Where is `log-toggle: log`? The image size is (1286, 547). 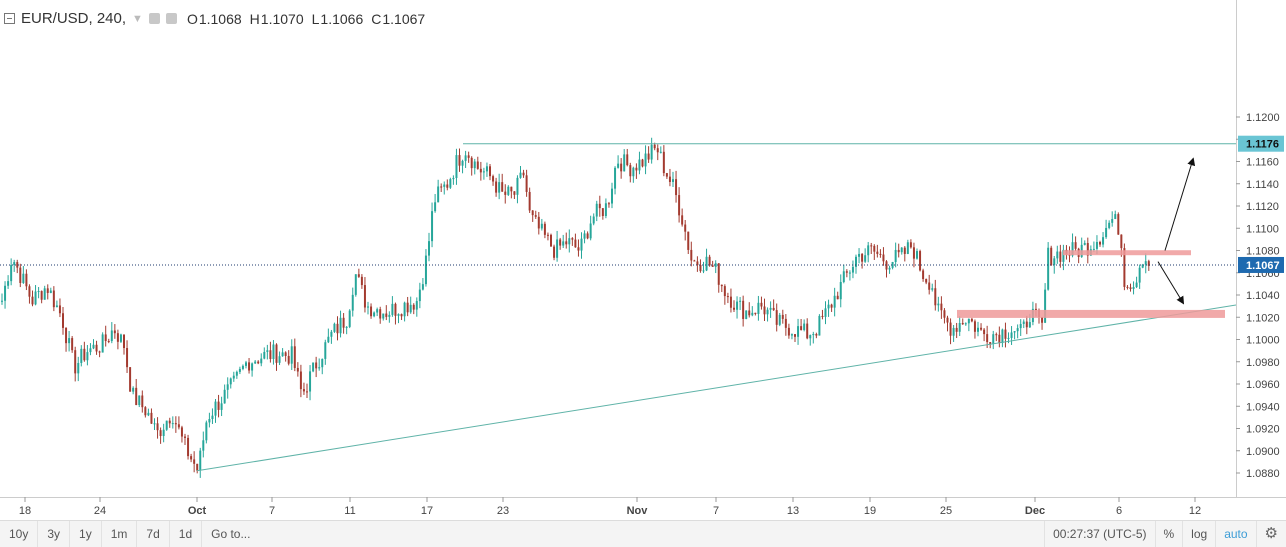 log-toggle: log is located at coordinates (1198, 534).